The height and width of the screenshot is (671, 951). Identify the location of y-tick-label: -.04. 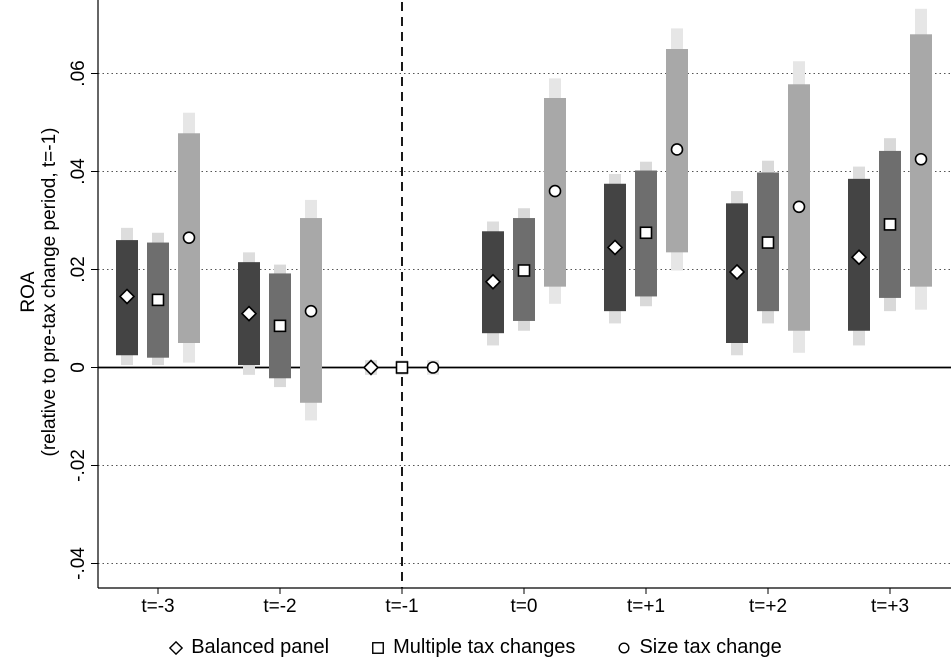
(78, 563).